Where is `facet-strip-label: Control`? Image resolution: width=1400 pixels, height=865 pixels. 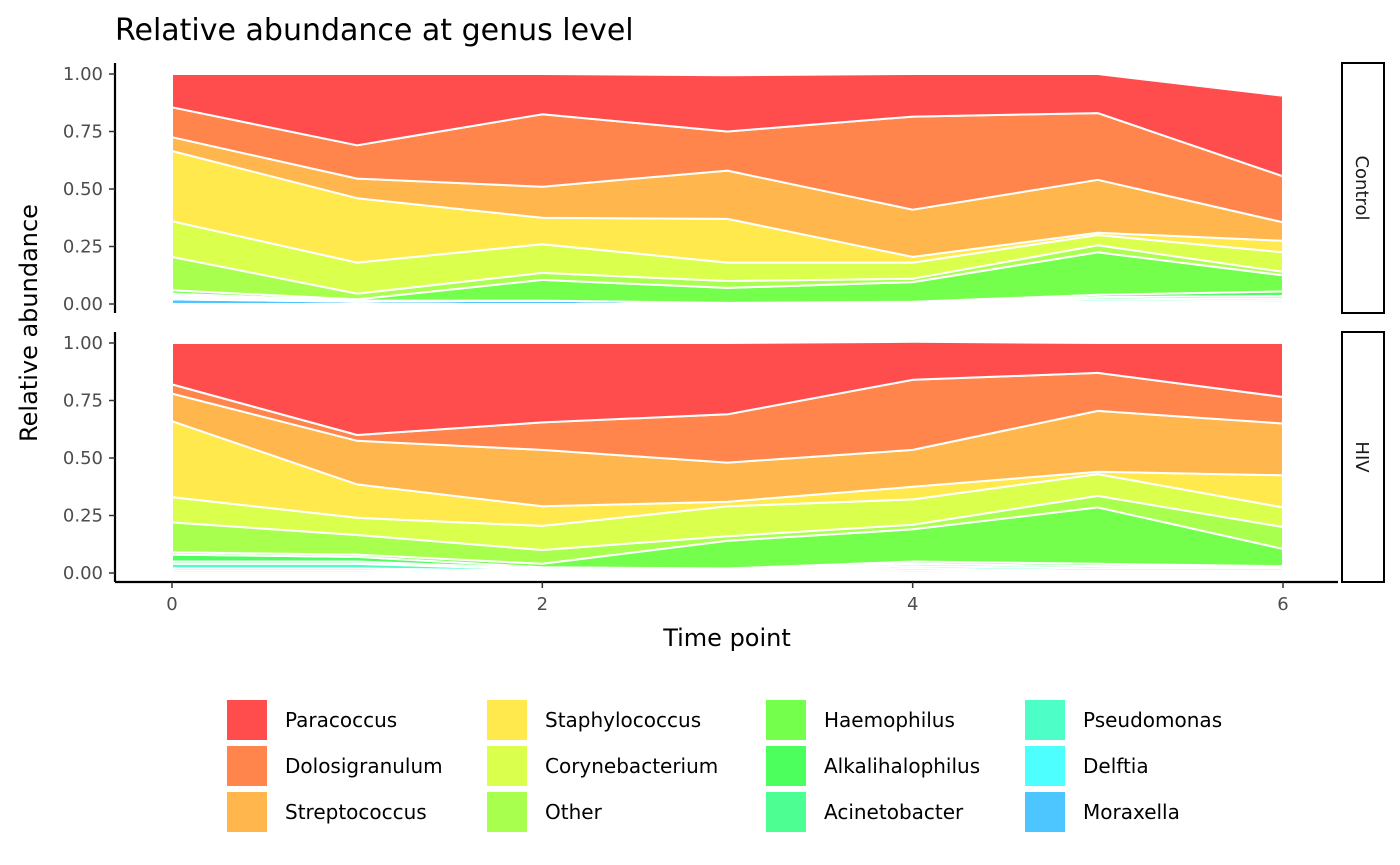 facet-strip-label: Control is located at coordinates (1361, 187).